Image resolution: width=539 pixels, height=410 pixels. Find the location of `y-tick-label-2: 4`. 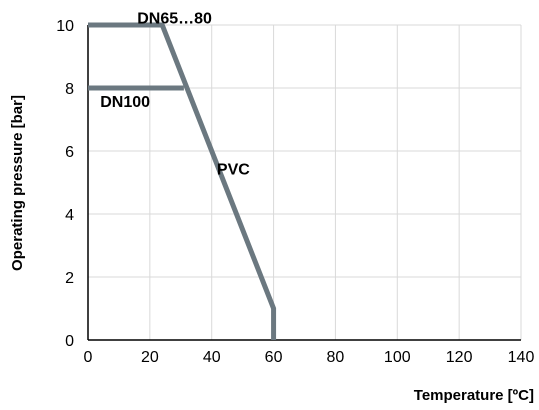

y-tick-label-2: 4 is located at coordinates (69, 215).